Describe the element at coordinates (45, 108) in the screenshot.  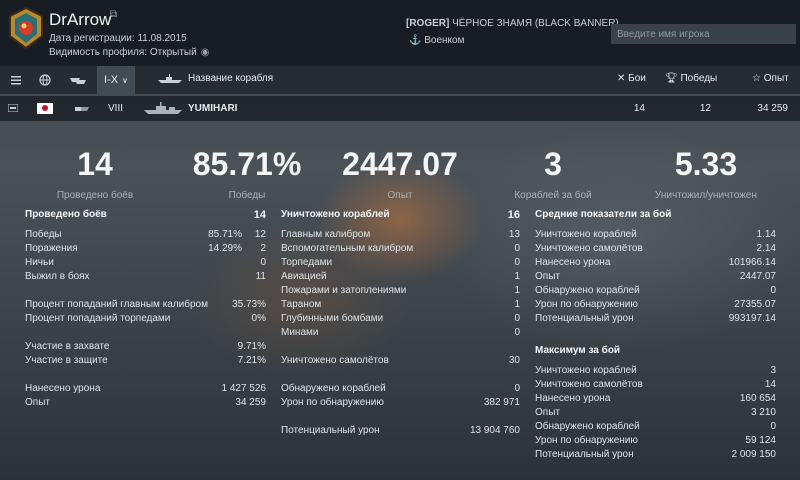
I see `japan-flag-icon` at that location.